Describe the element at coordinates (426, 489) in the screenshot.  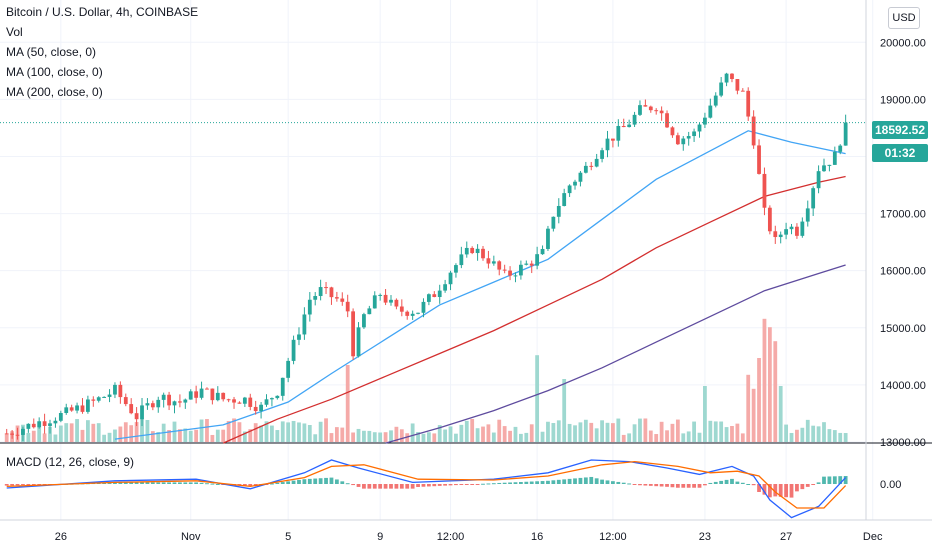
I see `macd-line` at that location.